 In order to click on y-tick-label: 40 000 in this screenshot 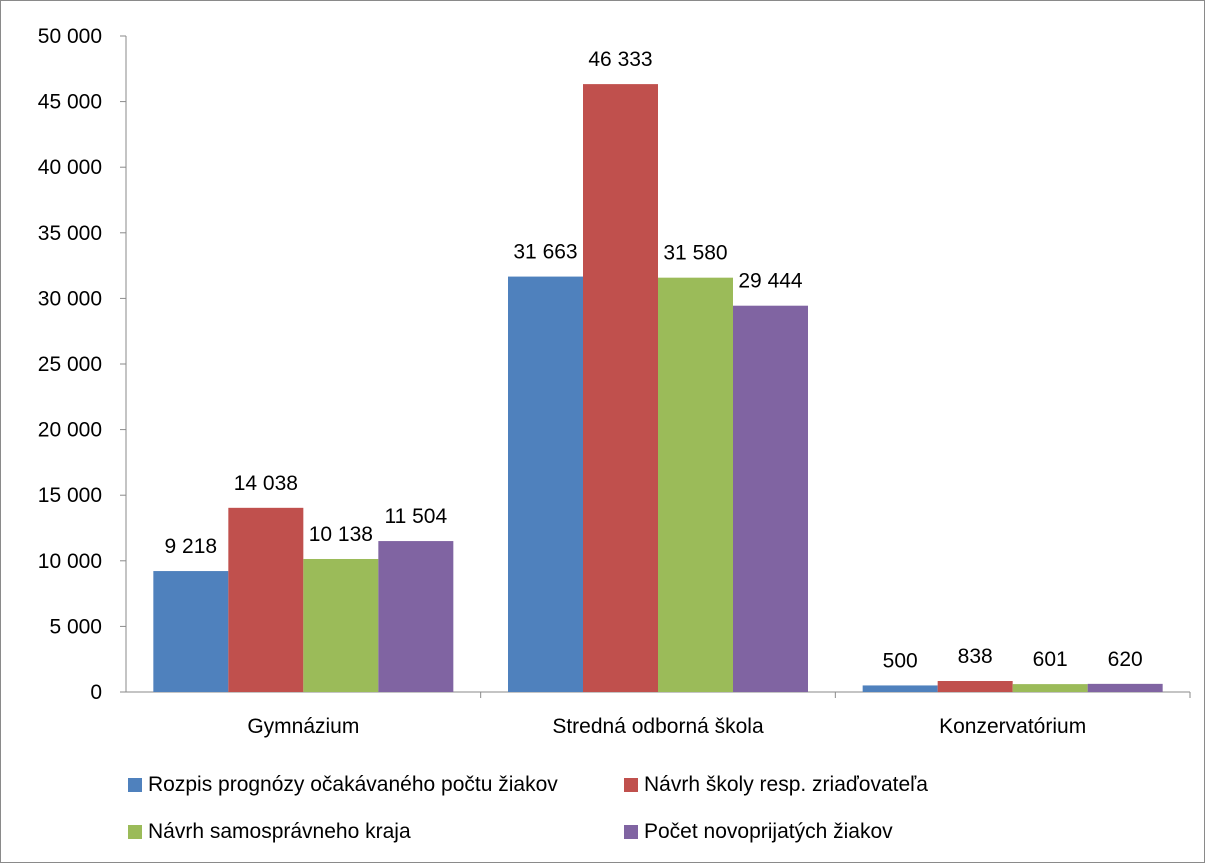, I will do `click(70, 167)`.